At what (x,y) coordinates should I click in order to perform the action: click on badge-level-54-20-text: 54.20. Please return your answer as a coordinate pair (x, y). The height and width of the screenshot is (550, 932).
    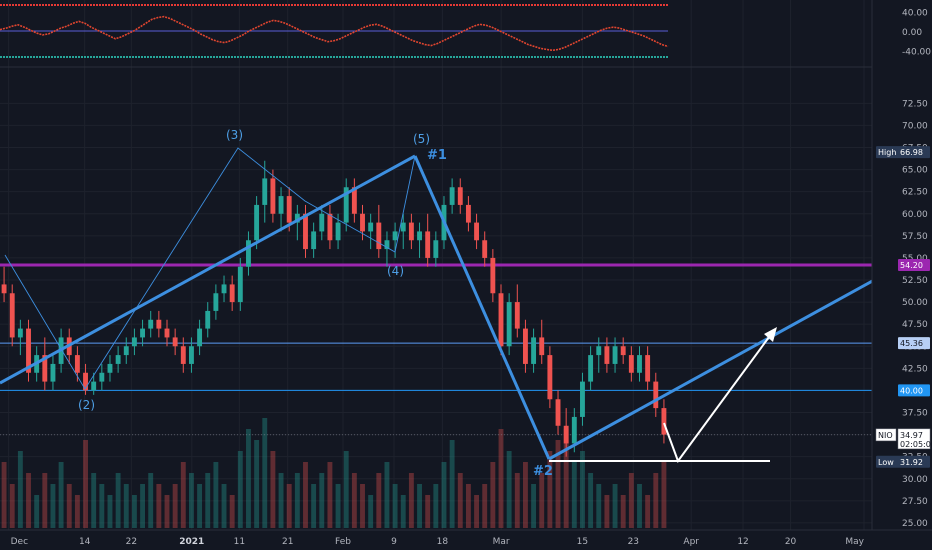
    Looking at the image, I should click on (911, 265).